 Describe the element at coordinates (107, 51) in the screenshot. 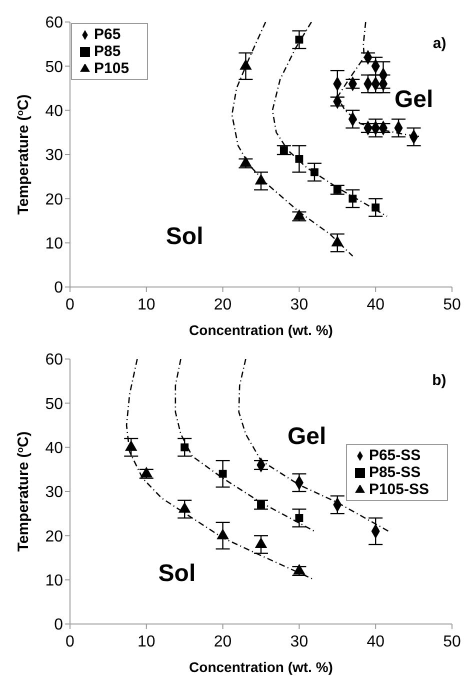

I see `legend-label: P85` at that location.